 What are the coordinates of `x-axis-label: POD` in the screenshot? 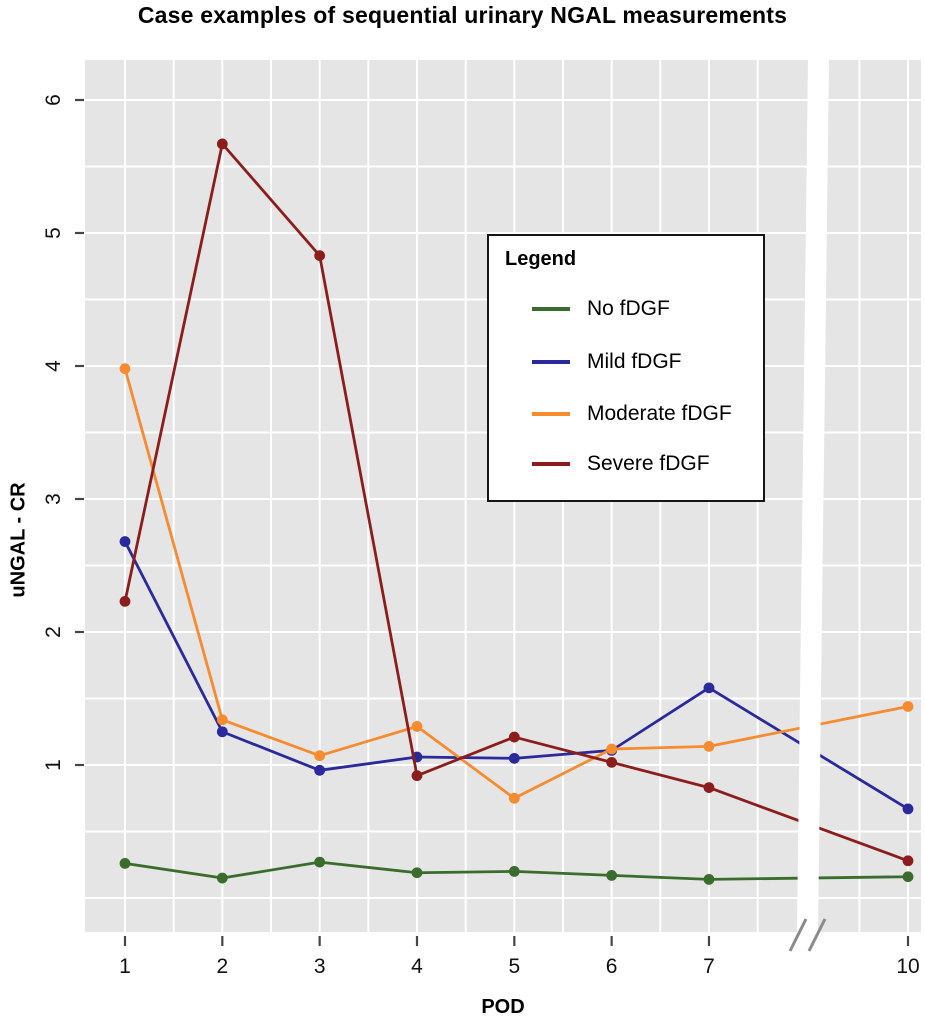 It's located at (503, 1007).